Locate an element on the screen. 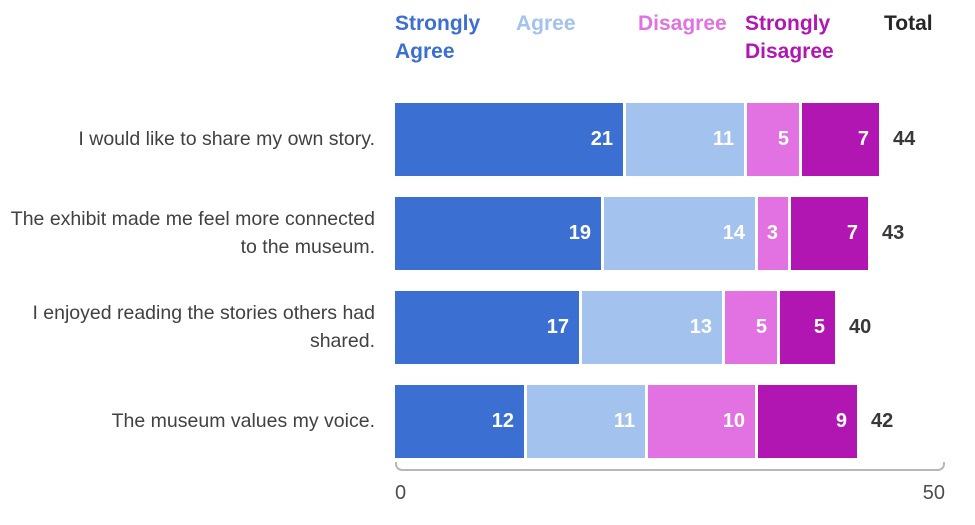 This screenshot has height=525, width=975. x-tick-min: 0 is located at coordinates (401, 493).